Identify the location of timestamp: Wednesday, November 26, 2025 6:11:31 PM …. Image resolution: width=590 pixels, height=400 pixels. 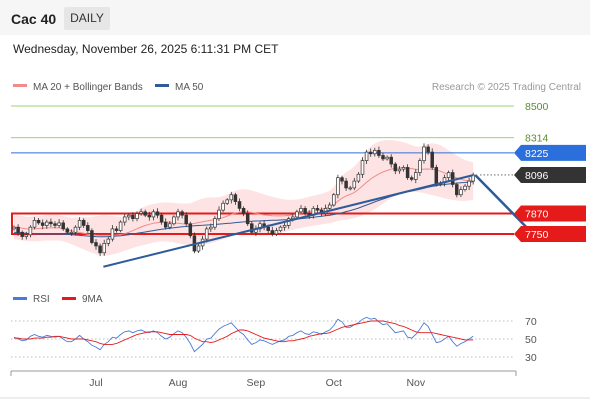
(146, 49).